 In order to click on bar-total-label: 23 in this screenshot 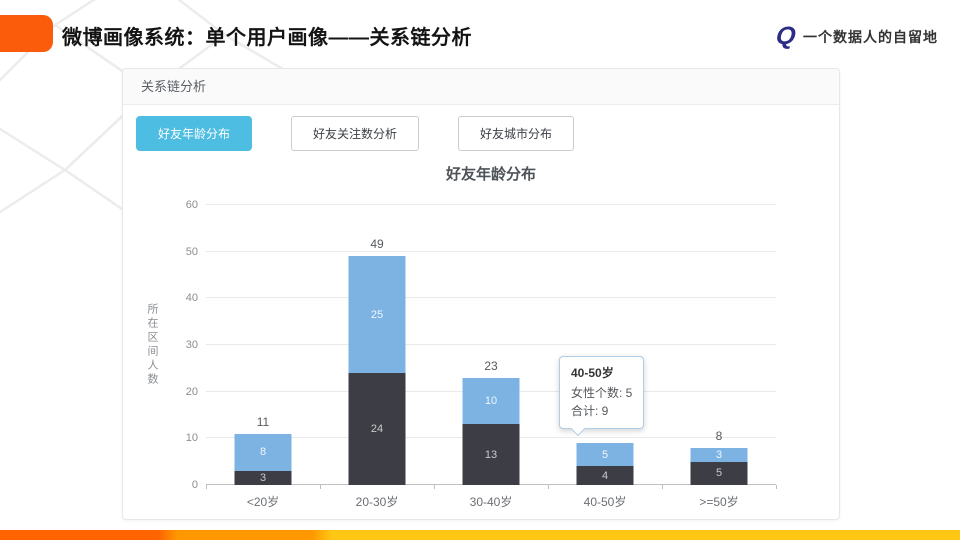, I will do `click(491, 365)`.